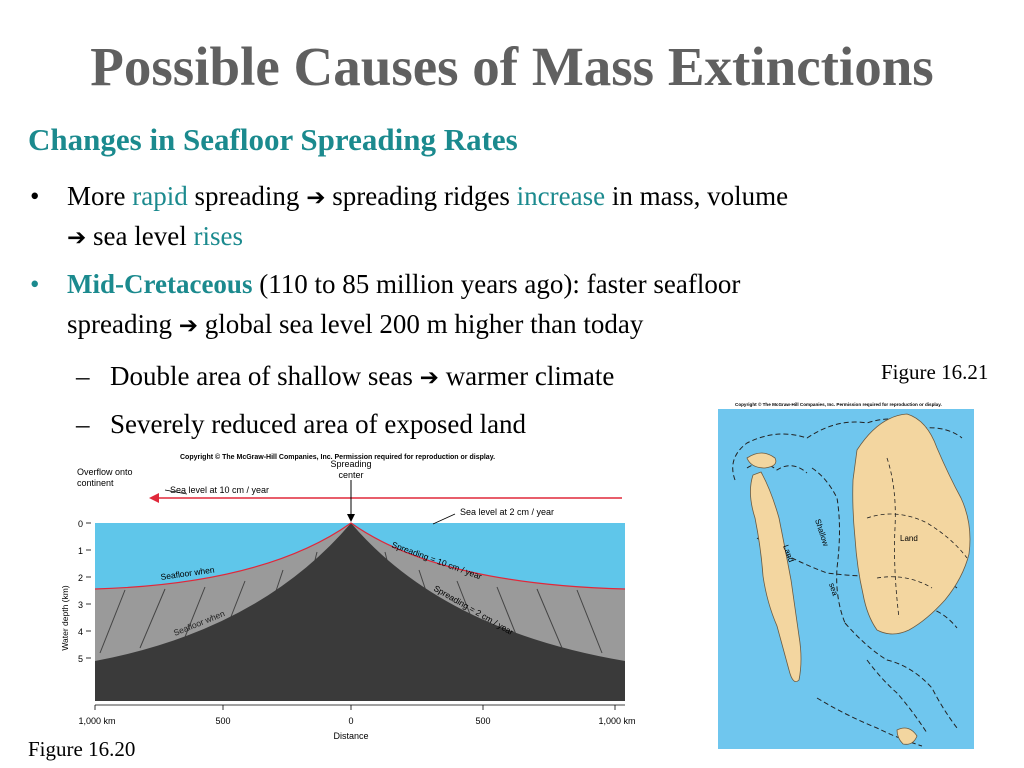 The width and height of the screenshot is (1024, 768). What do you see at coordinates (80, 578) in the screenshot?
I see `y-tick-label: 2` at bounding box center [80, 578].